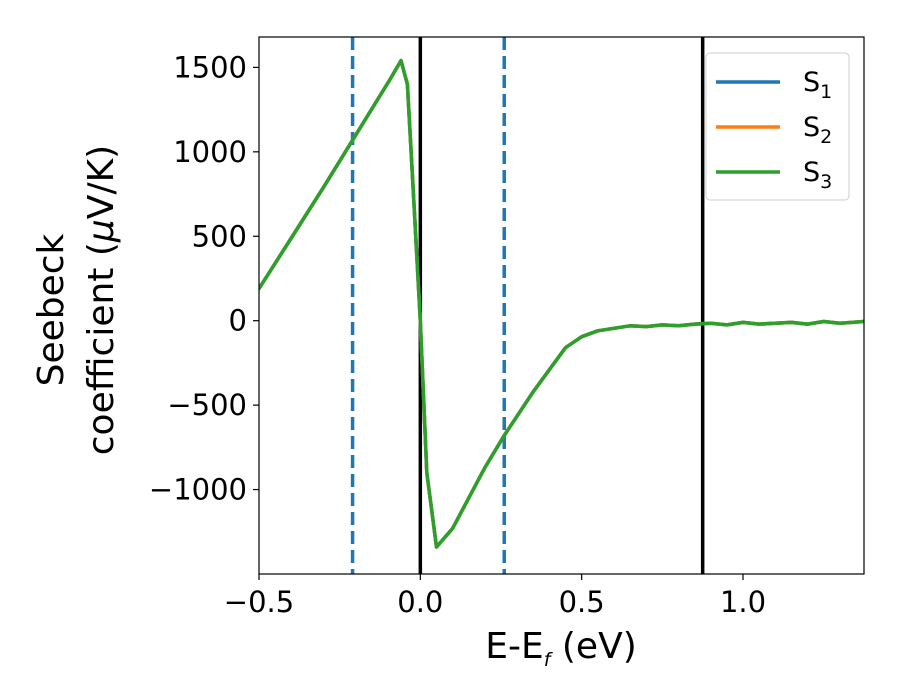 The width and height of the screenshot is (900, 700). What do you see at coordinates (817, 130) in the screenshot?
I see `legend-label-2: S2` at bounding box center [817, 130].